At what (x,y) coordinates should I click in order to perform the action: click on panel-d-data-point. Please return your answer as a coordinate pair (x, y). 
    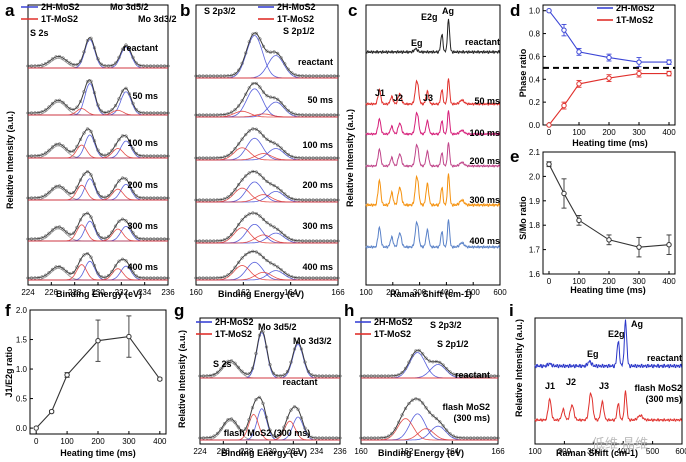
    Looking at the image, I should click on (669, 62).